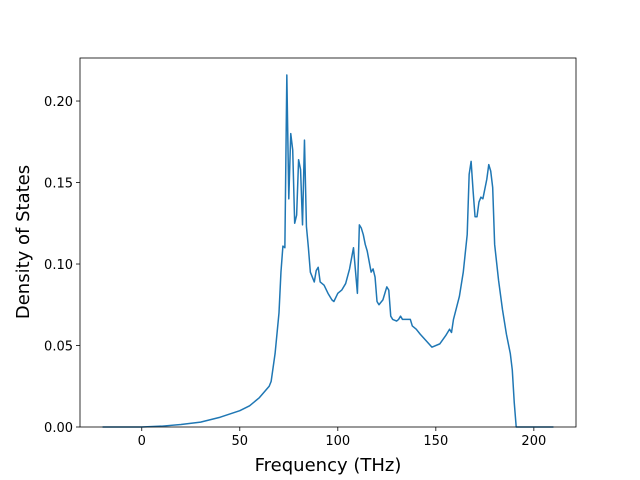  What do you see at coordinates (337, 441) in the screenshot?
I see `x-tick-label: 100` at bounding box center [337, 441].